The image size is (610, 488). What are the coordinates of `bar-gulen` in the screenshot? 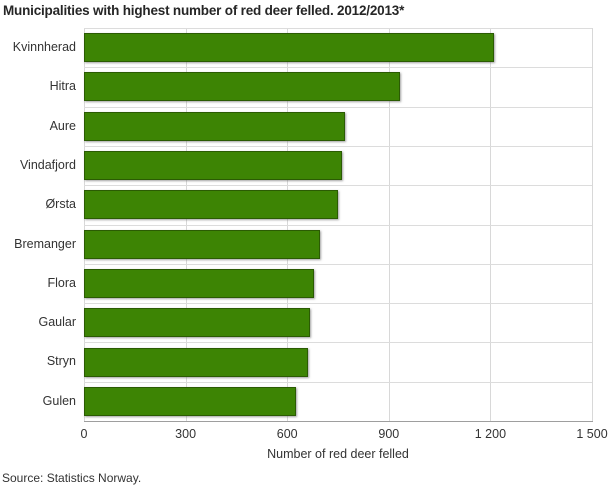 It's located at (190, 401).